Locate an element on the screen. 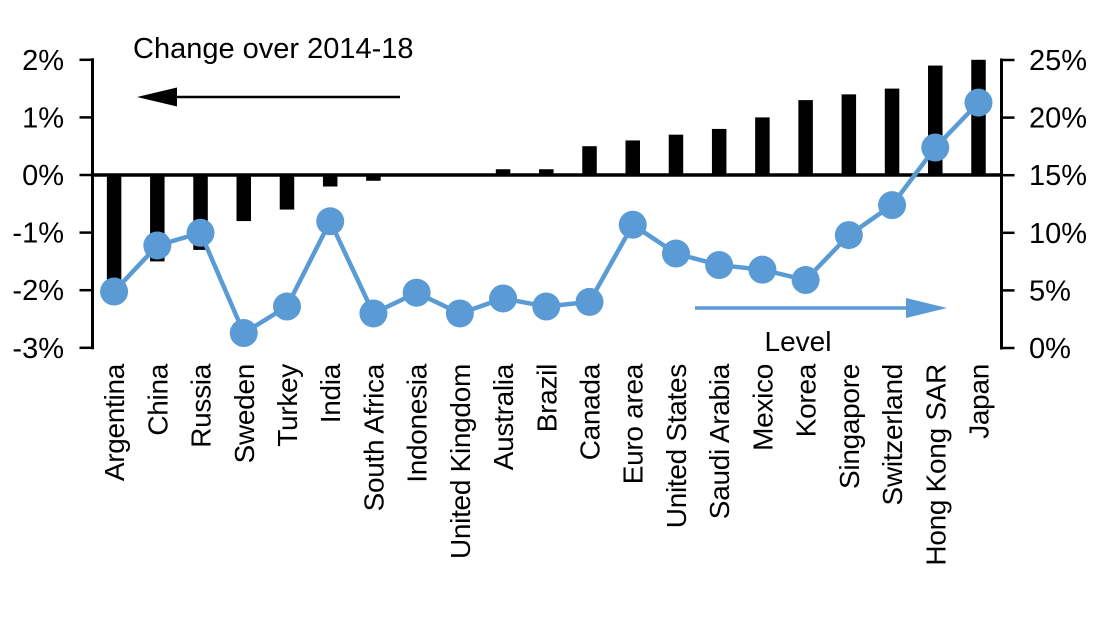 The image size is (1102, 619). level-marker-brazil is located at coordinates (546, 306).